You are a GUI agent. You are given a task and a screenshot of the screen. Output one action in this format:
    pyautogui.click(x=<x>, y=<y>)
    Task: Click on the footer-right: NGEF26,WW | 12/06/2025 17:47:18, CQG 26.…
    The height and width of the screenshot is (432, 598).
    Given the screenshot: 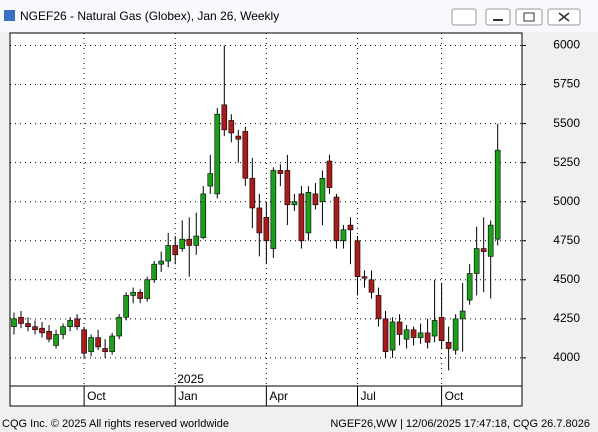 What is the action you would take?
    pyautogui.click(x=460, y=424)
    